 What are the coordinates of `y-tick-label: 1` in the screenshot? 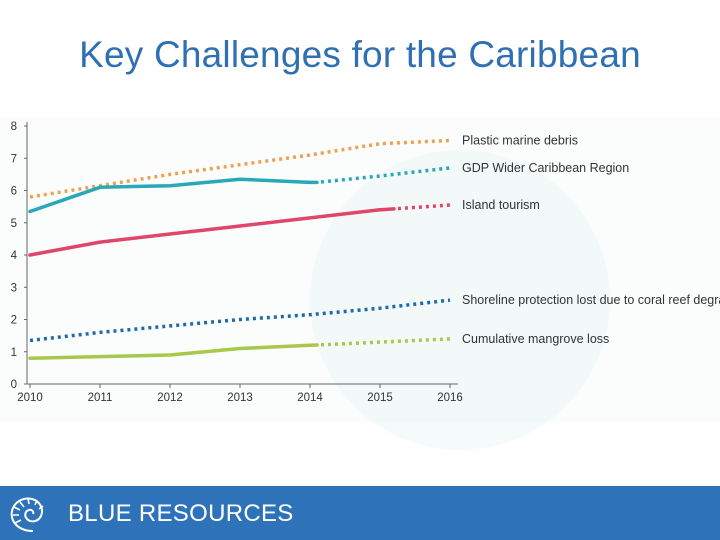 It's located at (14, 353).